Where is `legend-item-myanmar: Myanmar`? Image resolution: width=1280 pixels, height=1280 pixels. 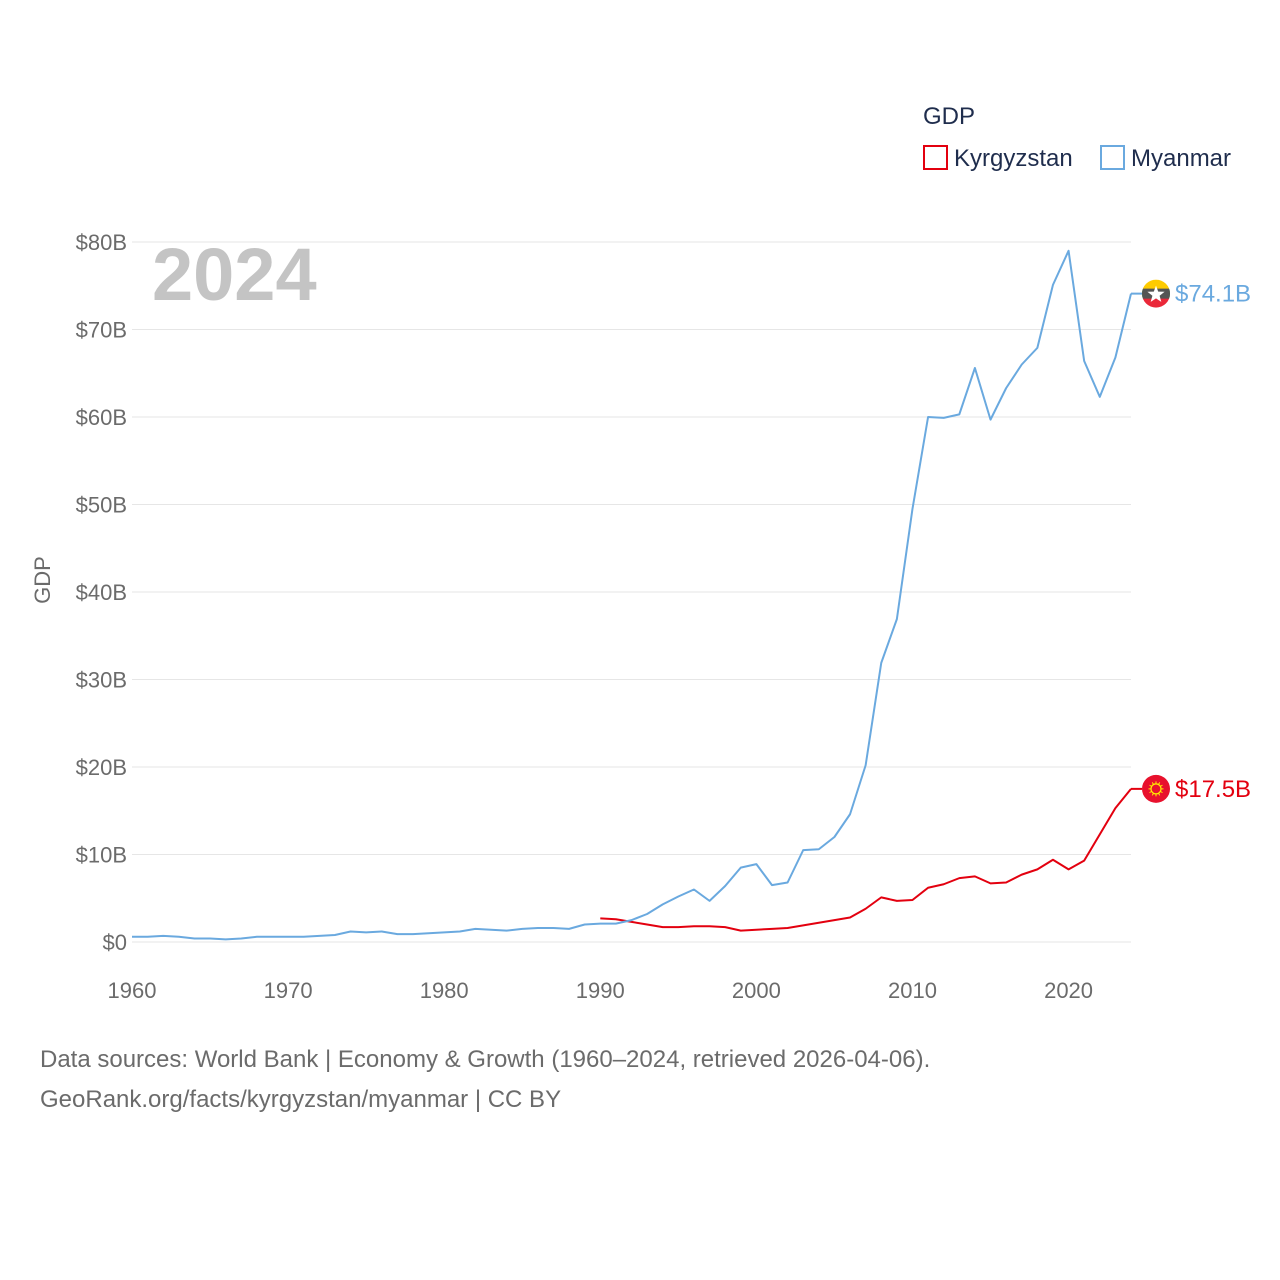
legend-item-myanmar: Myanmar is located at coordinates (1165, 158).